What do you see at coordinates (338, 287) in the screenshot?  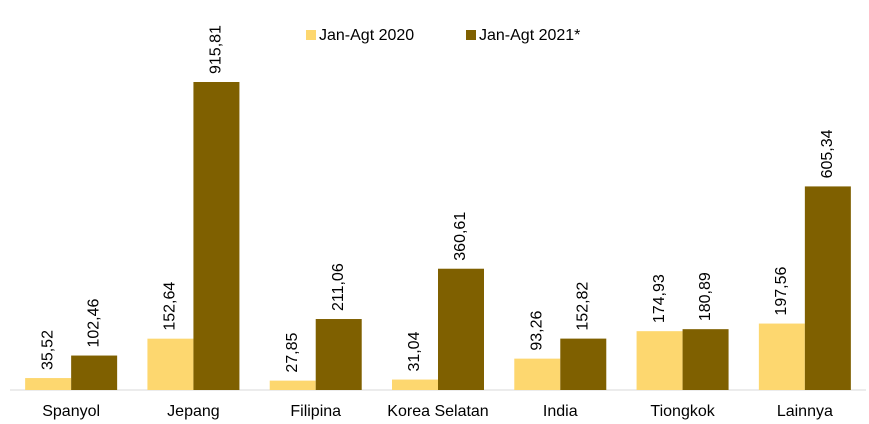 I see `data-label: 211,06` at bounding box center [338, 287].